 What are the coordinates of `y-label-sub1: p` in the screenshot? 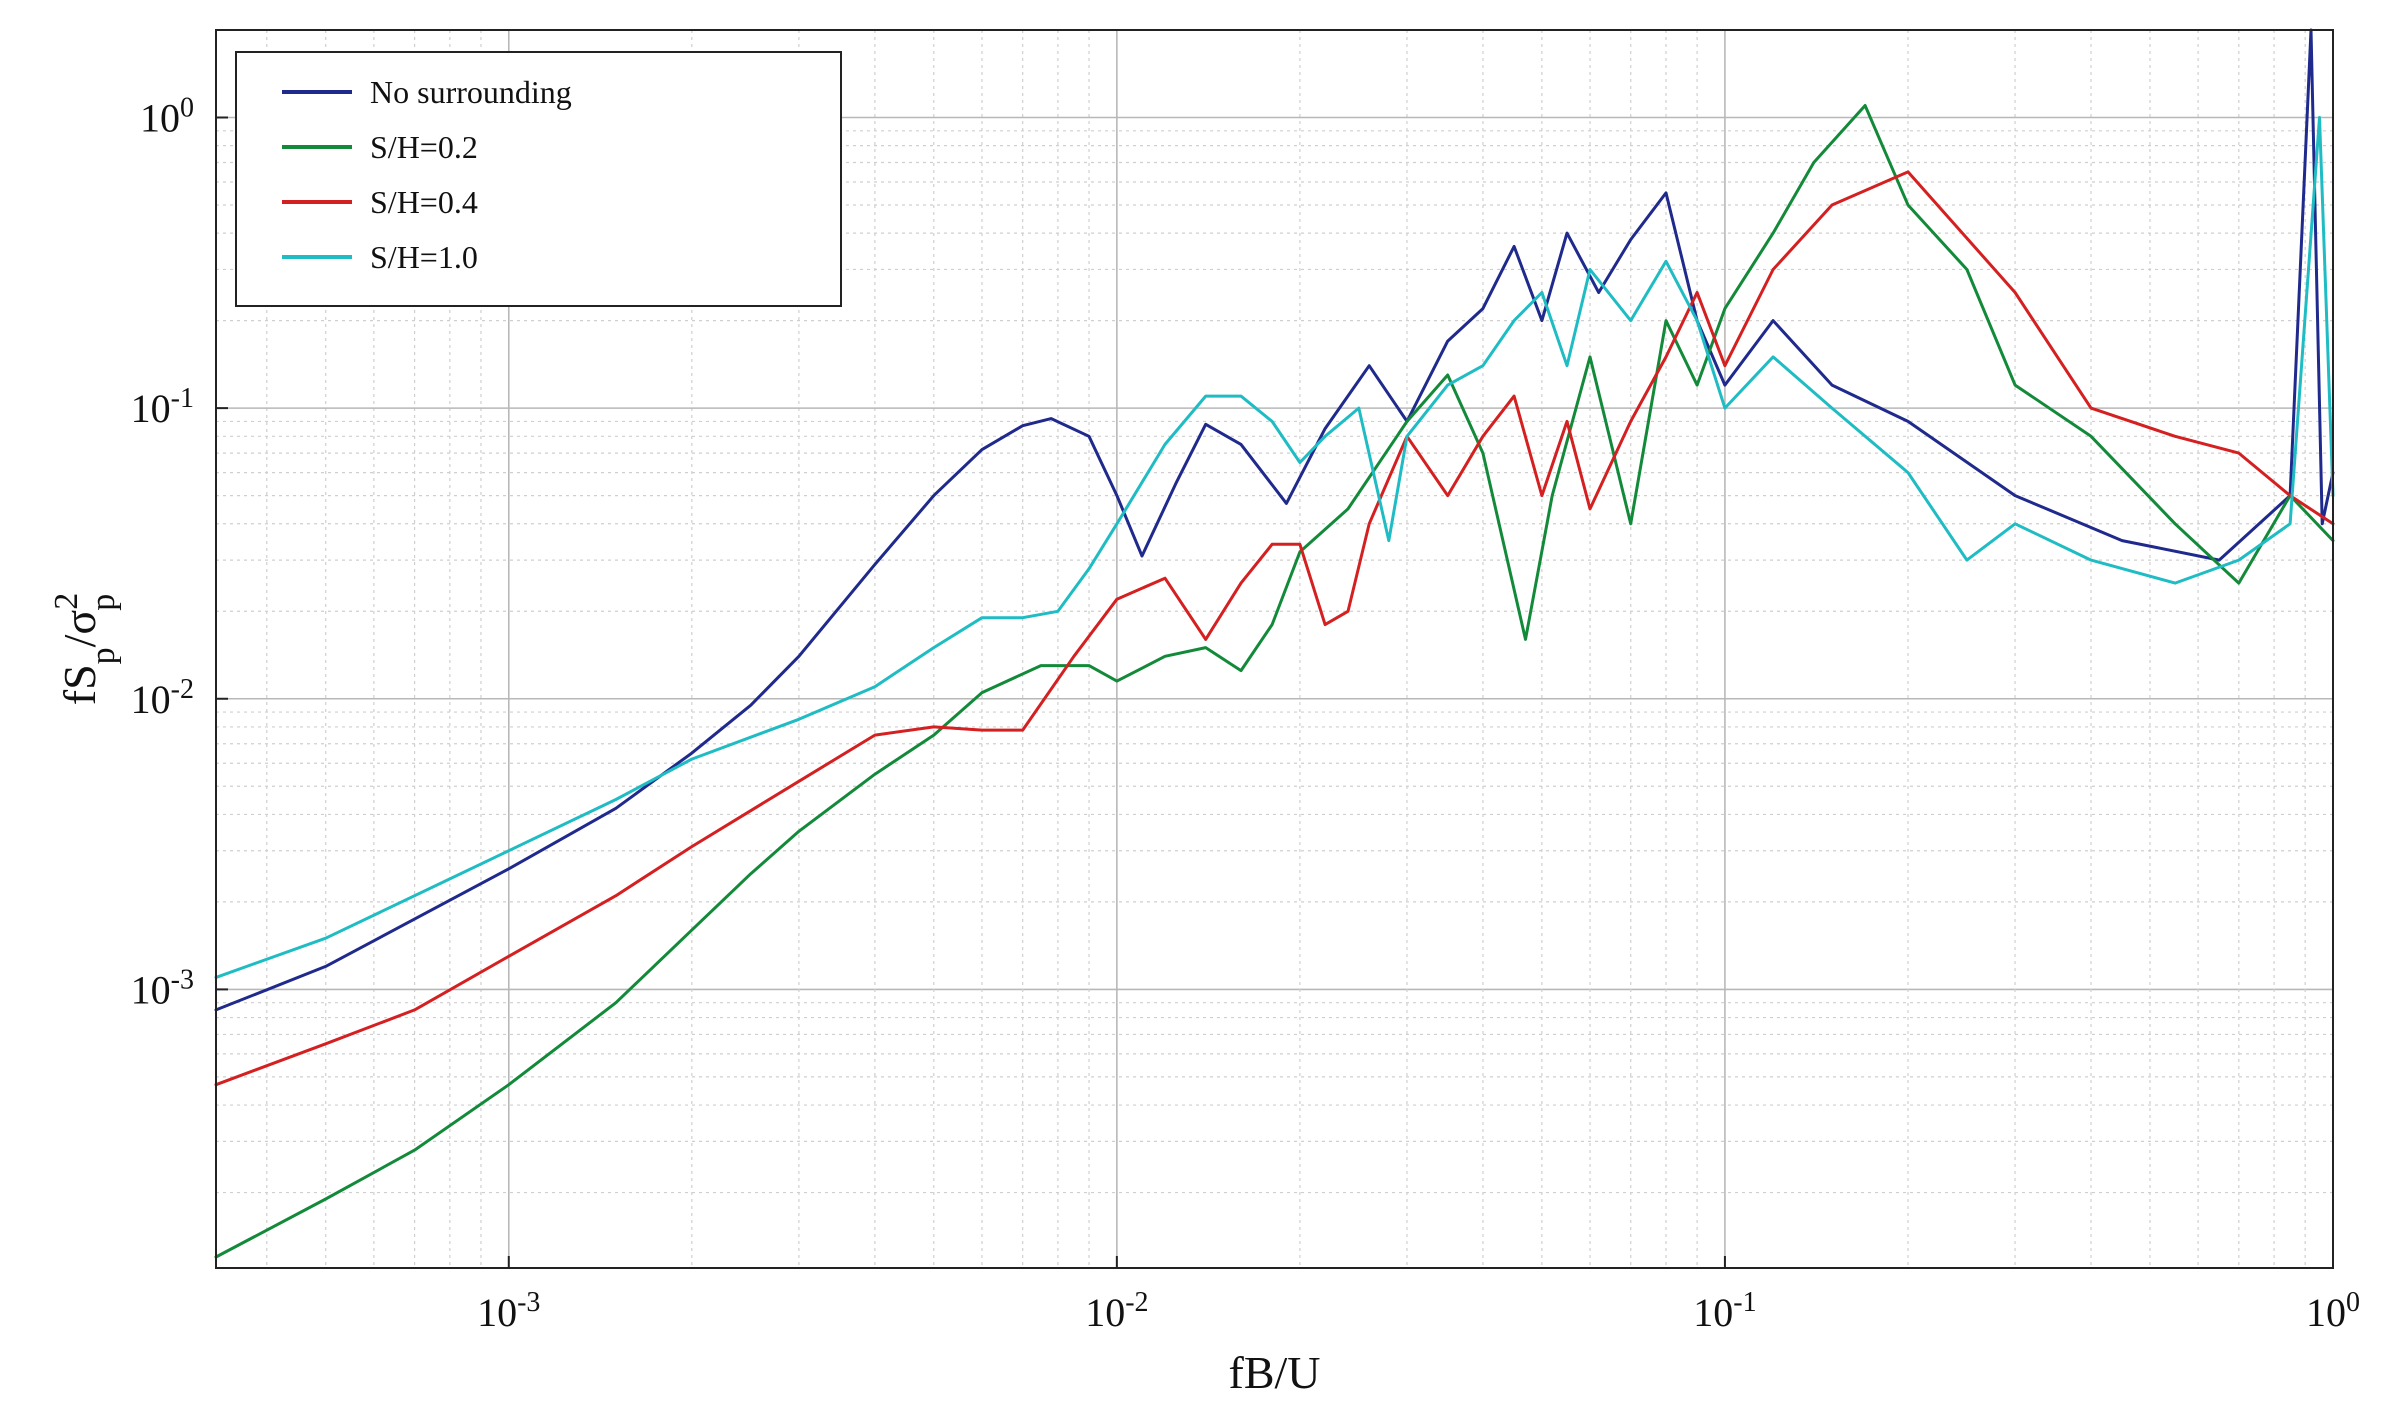 It's located at (103, 655).